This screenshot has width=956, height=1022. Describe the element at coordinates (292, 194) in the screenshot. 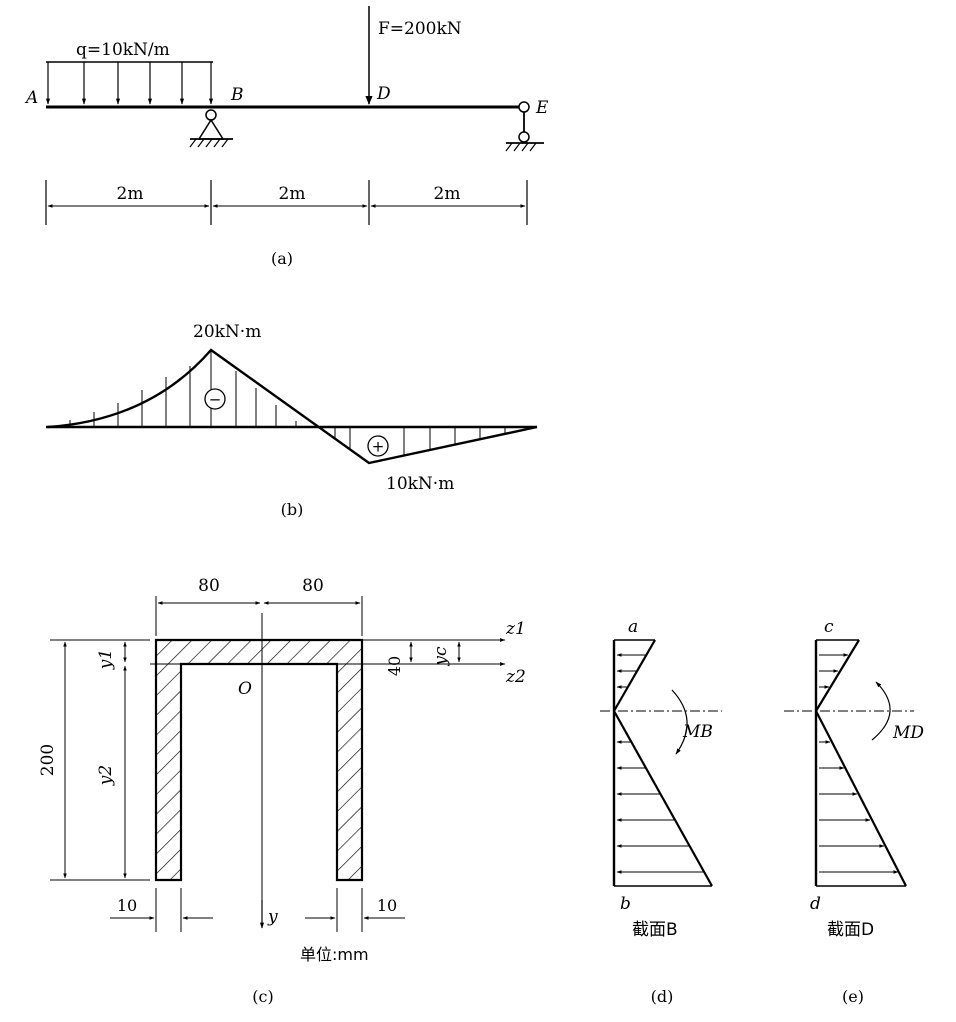

I see `span-BD: 2m` at that location.